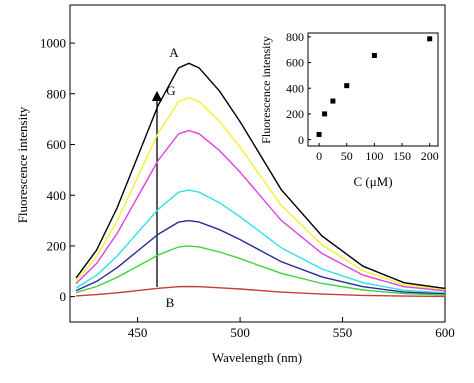  Describe the element at coordinates (445, 332) in the screenshot. I see `x-tick-label: 600` at that location.